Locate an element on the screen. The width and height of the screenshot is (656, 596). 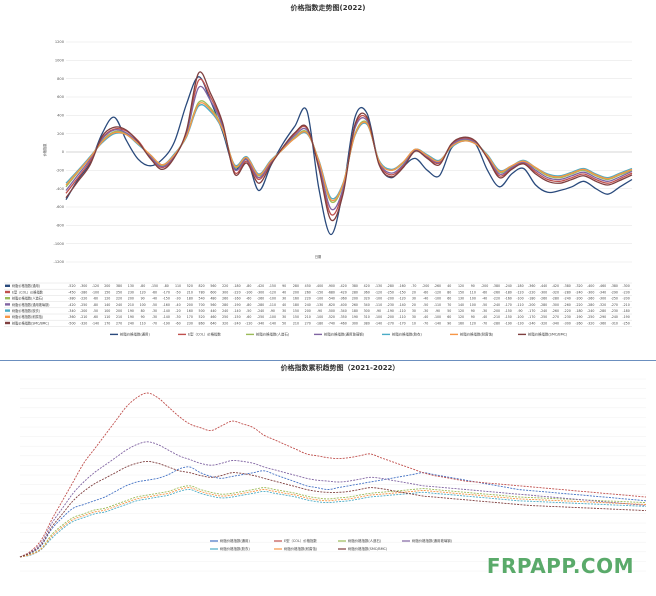
top-table-cell: -130 is located at coordinates (378, 286).